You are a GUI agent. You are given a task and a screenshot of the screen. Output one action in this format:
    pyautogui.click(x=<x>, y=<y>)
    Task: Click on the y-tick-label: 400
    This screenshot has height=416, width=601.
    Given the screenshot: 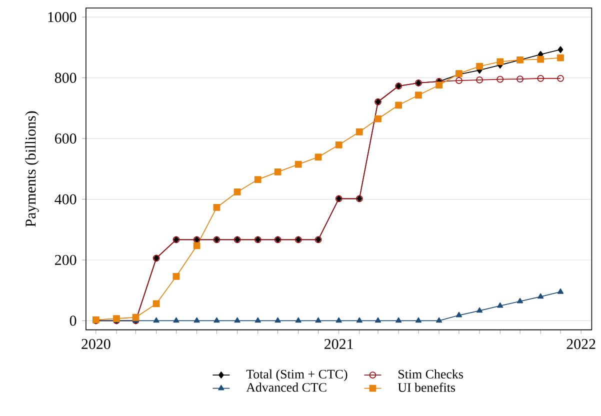 What is the action you would take?
    pyautogui.click(x=65, y=199)
    